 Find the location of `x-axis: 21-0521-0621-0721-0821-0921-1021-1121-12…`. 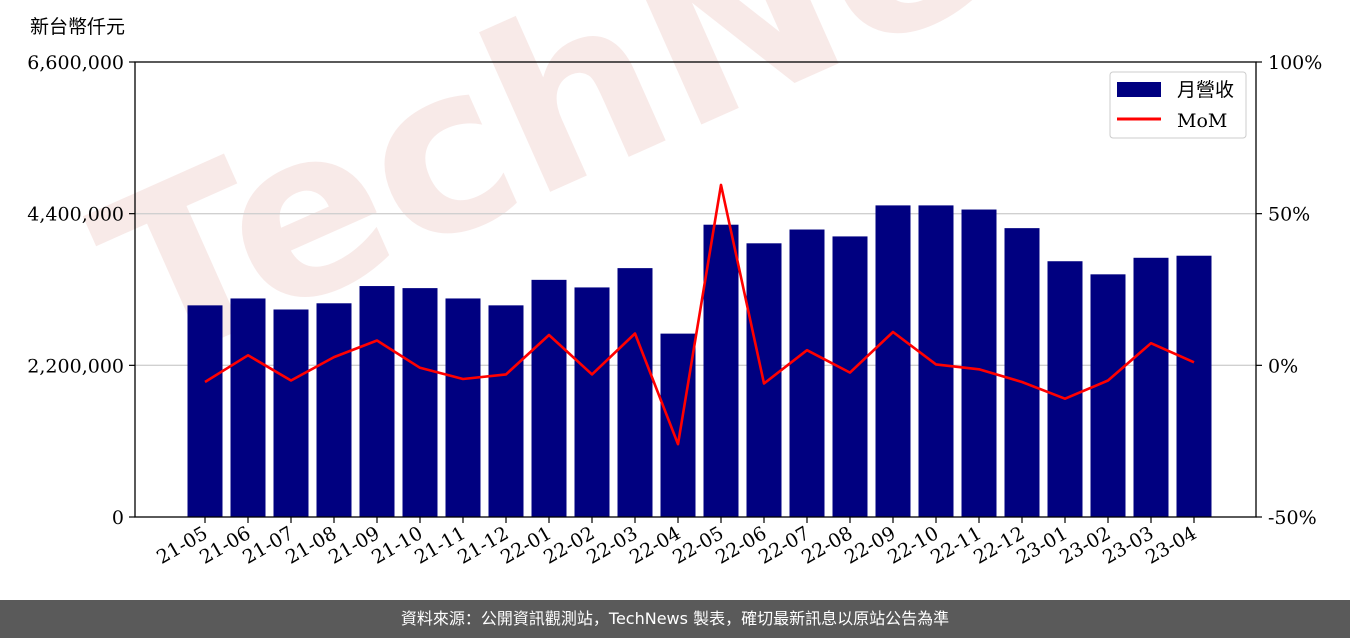

x-axis: 21-0521-0621-0721-0821-0921-1021-1121-12… is located at coordinates (677, 543).